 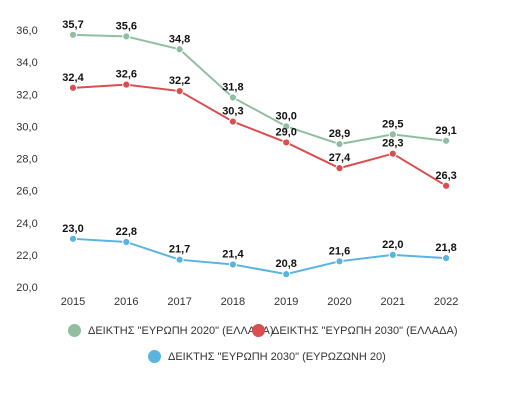 I want to click on data-label: 30,0, so click(x=285, y=116).